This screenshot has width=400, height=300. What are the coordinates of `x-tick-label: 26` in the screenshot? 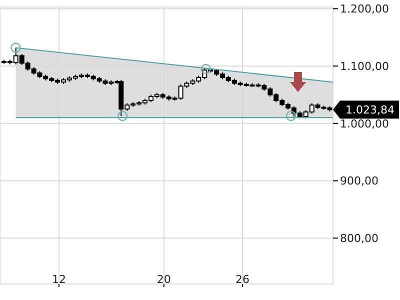 It's located at (243, 279).